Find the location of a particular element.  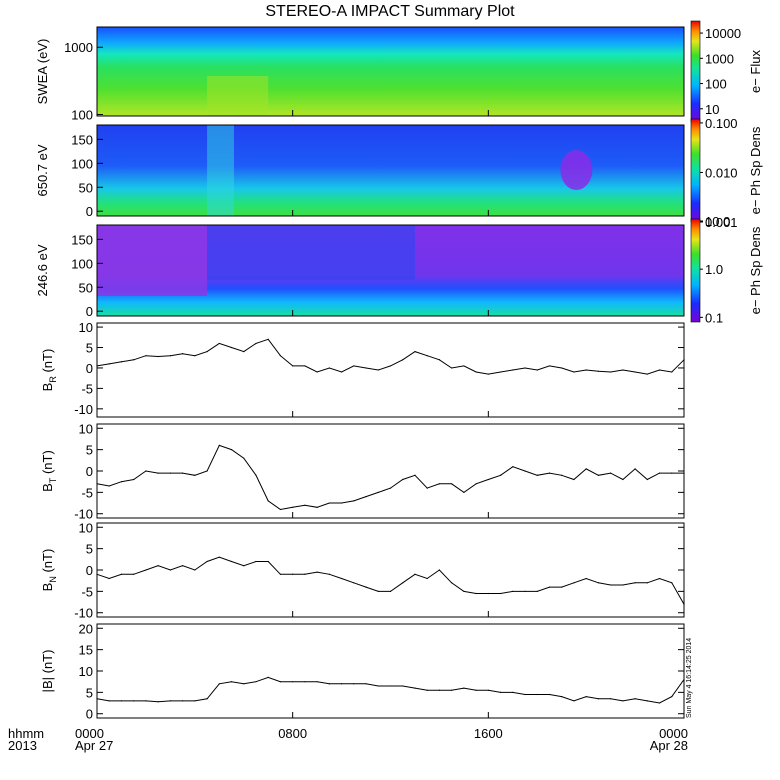

colorbar-tick-label: 1.0 is located at coordinates (714, 269).